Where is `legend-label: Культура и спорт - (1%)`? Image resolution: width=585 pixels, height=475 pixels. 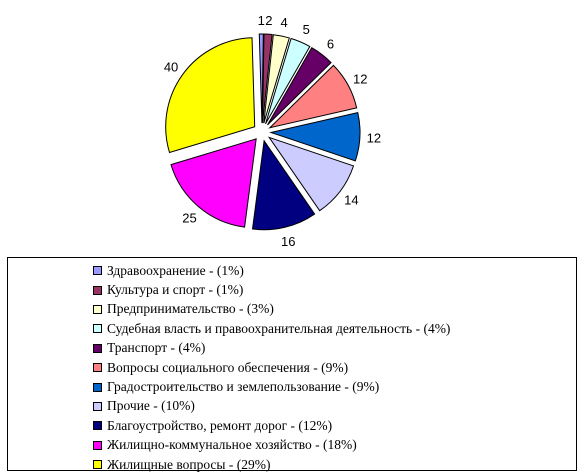
legend-label: Культура и спорт - (1%) is located at coordinates (175, 290).